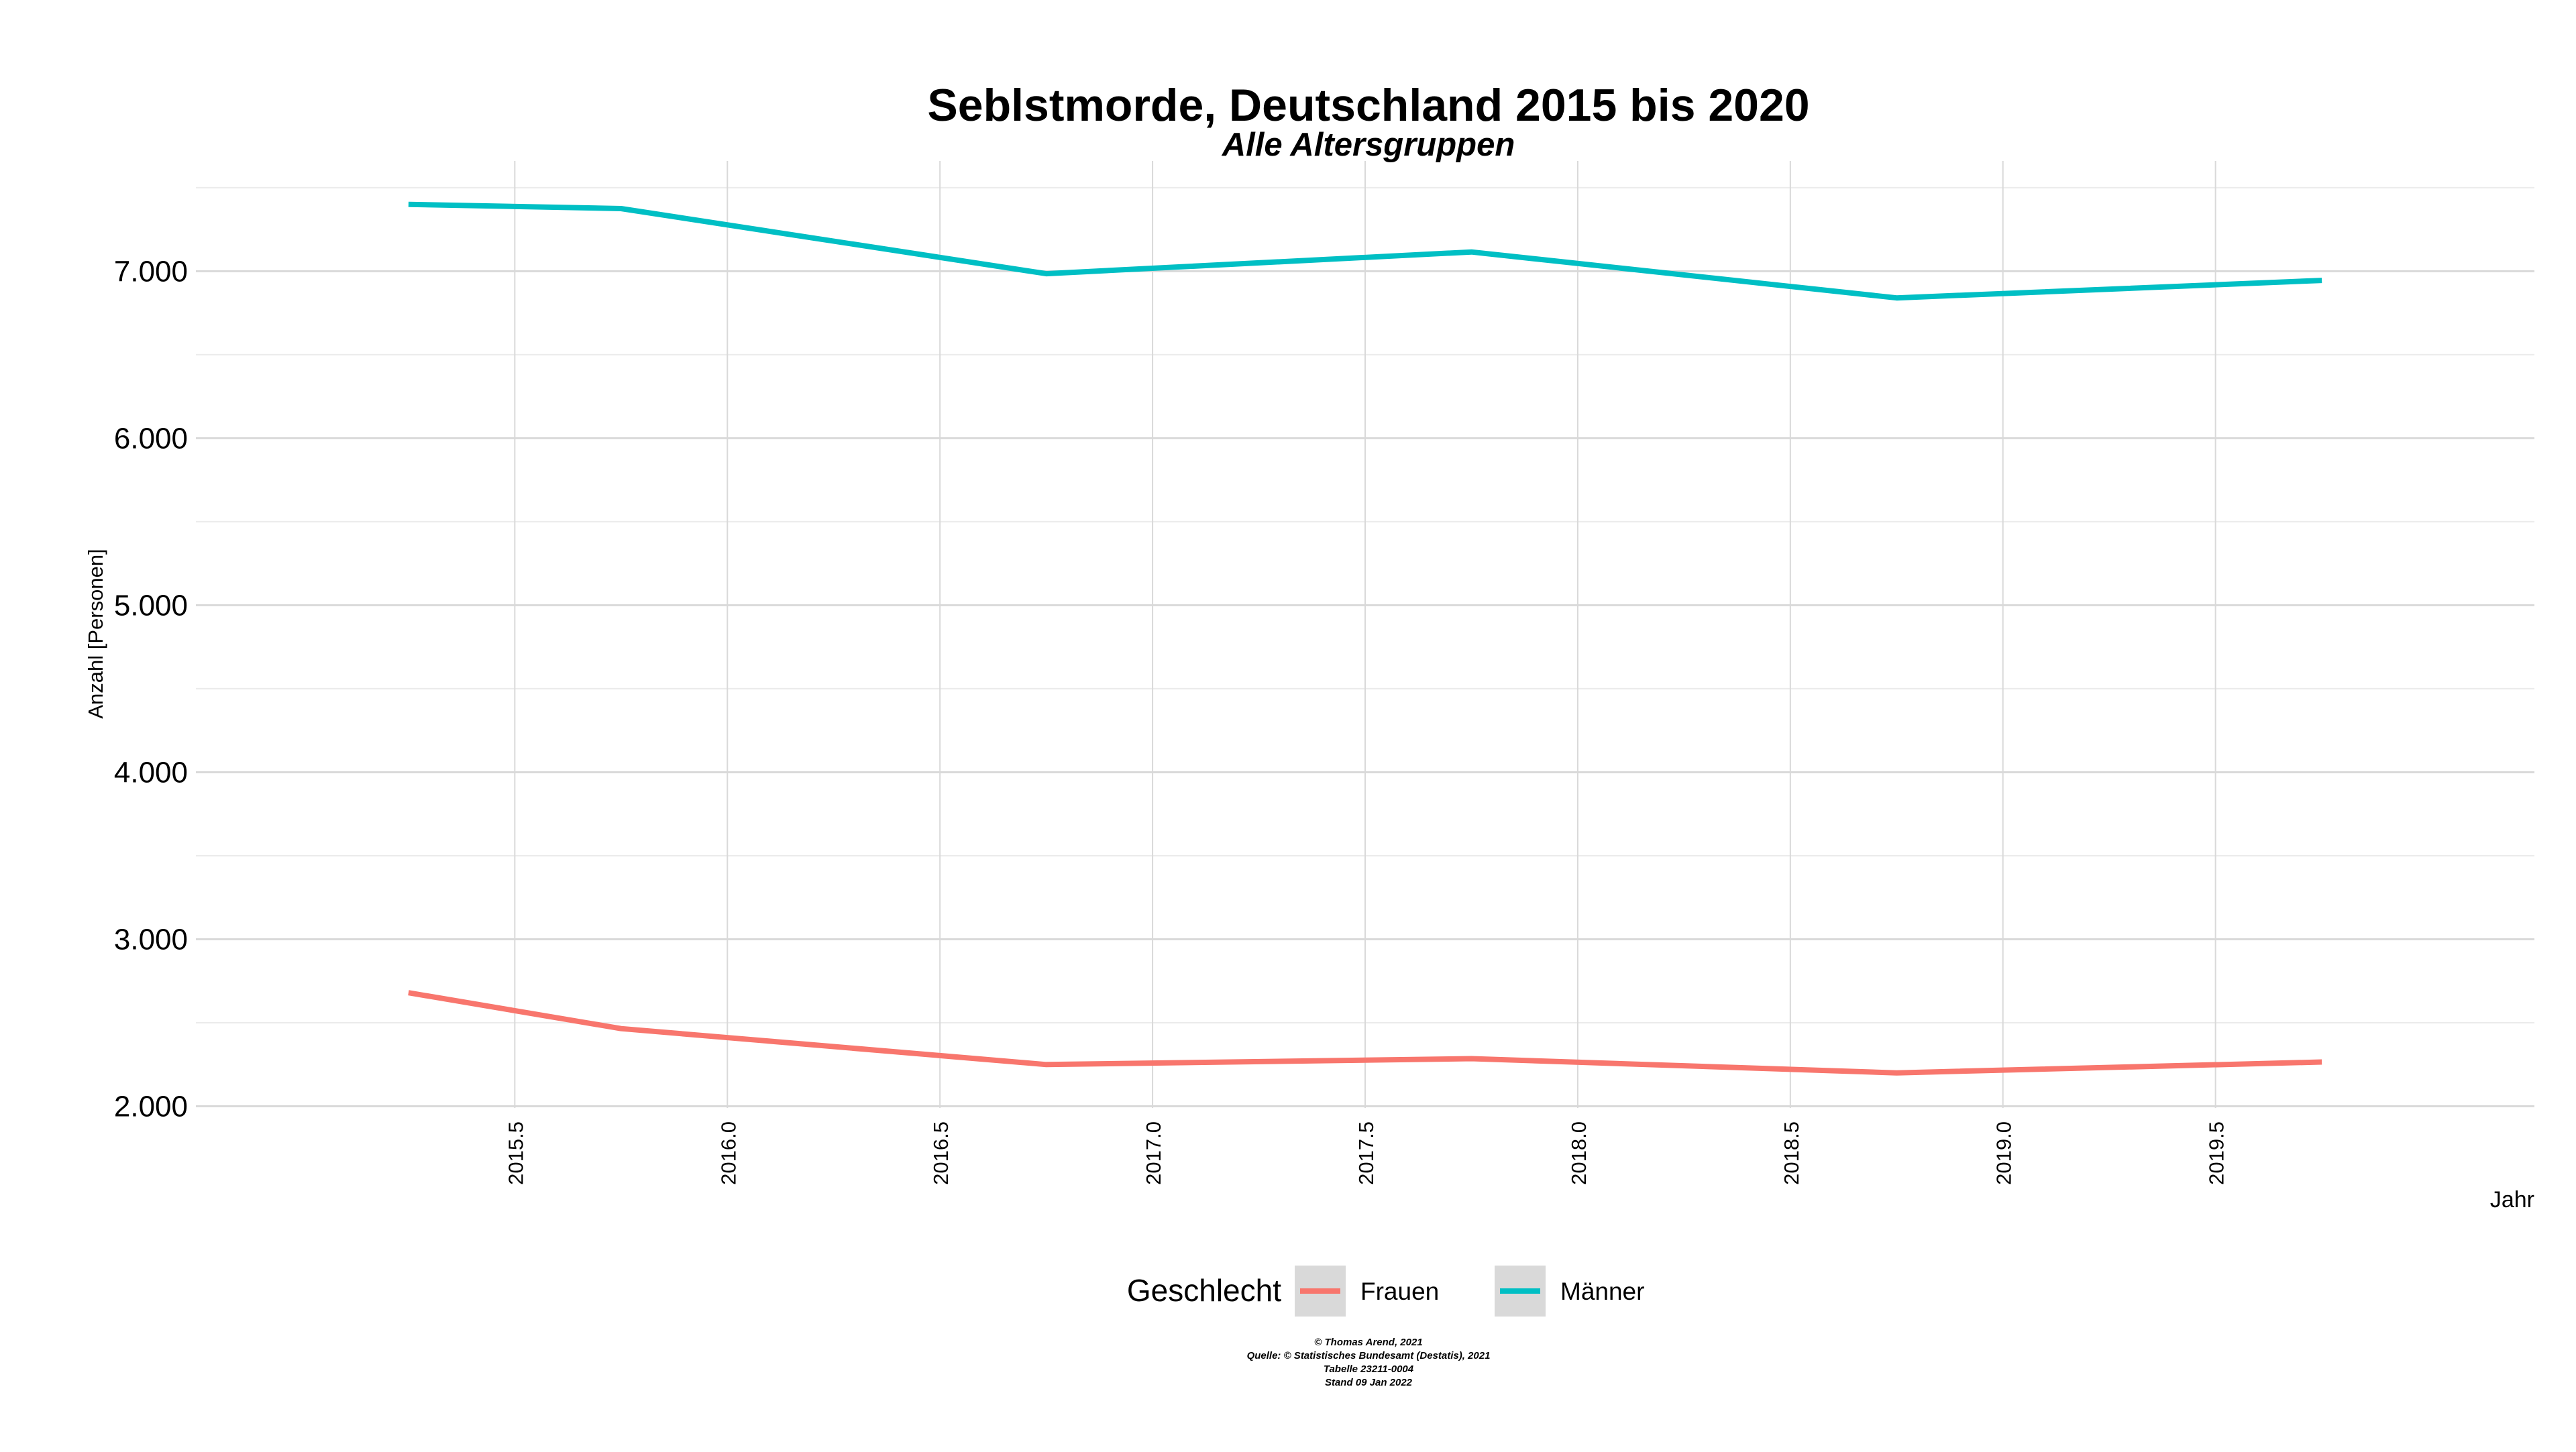 This screenshot has height=1452, width=2576. I want to click on x-tick-label: 2018.0, so click(1579, 1153).